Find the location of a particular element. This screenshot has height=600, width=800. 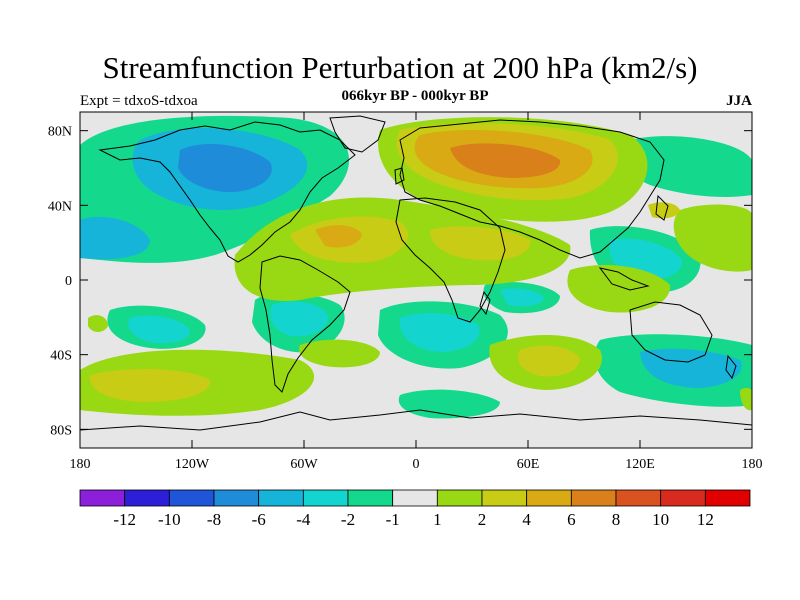

colorbar-label: -8 is located at coordinates (214, 519).